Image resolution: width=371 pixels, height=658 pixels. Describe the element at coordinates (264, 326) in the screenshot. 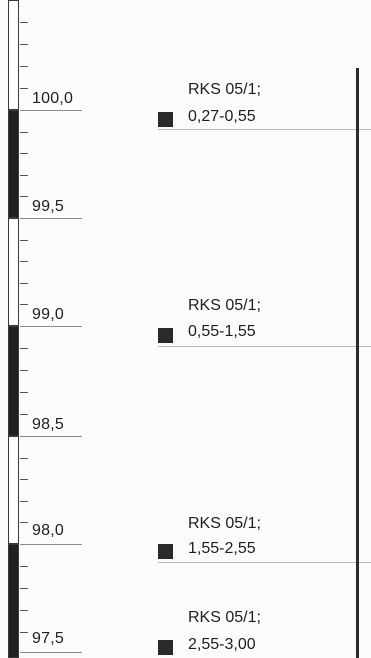

I see `sample-marker: RKS 05/1; 0,55-1,55` at that location.